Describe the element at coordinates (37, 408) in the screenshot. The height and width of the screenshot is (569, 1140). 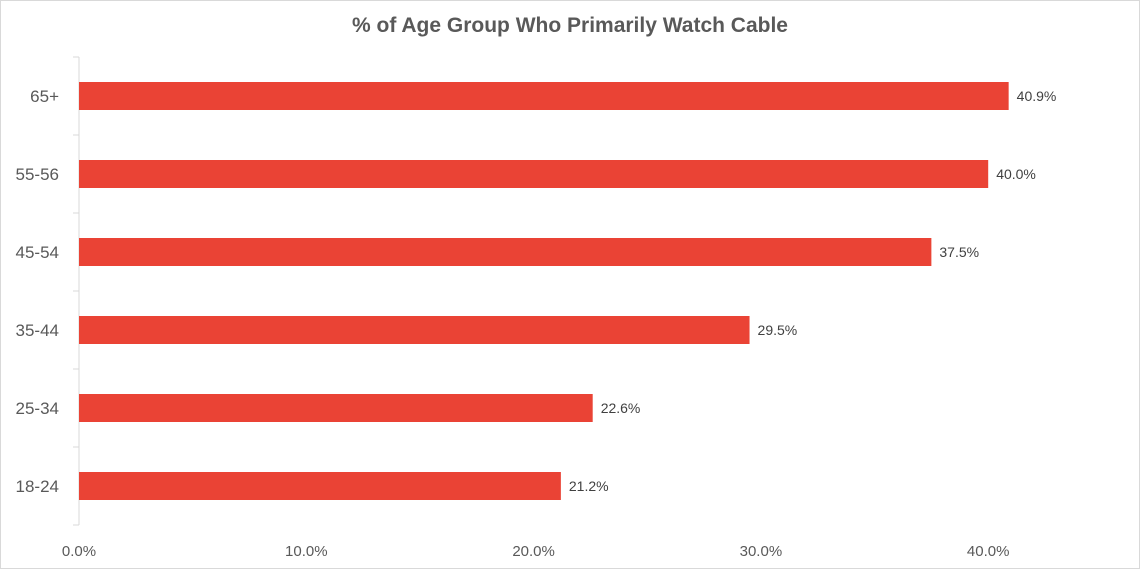
I see `category-label: 25-34` at that location.